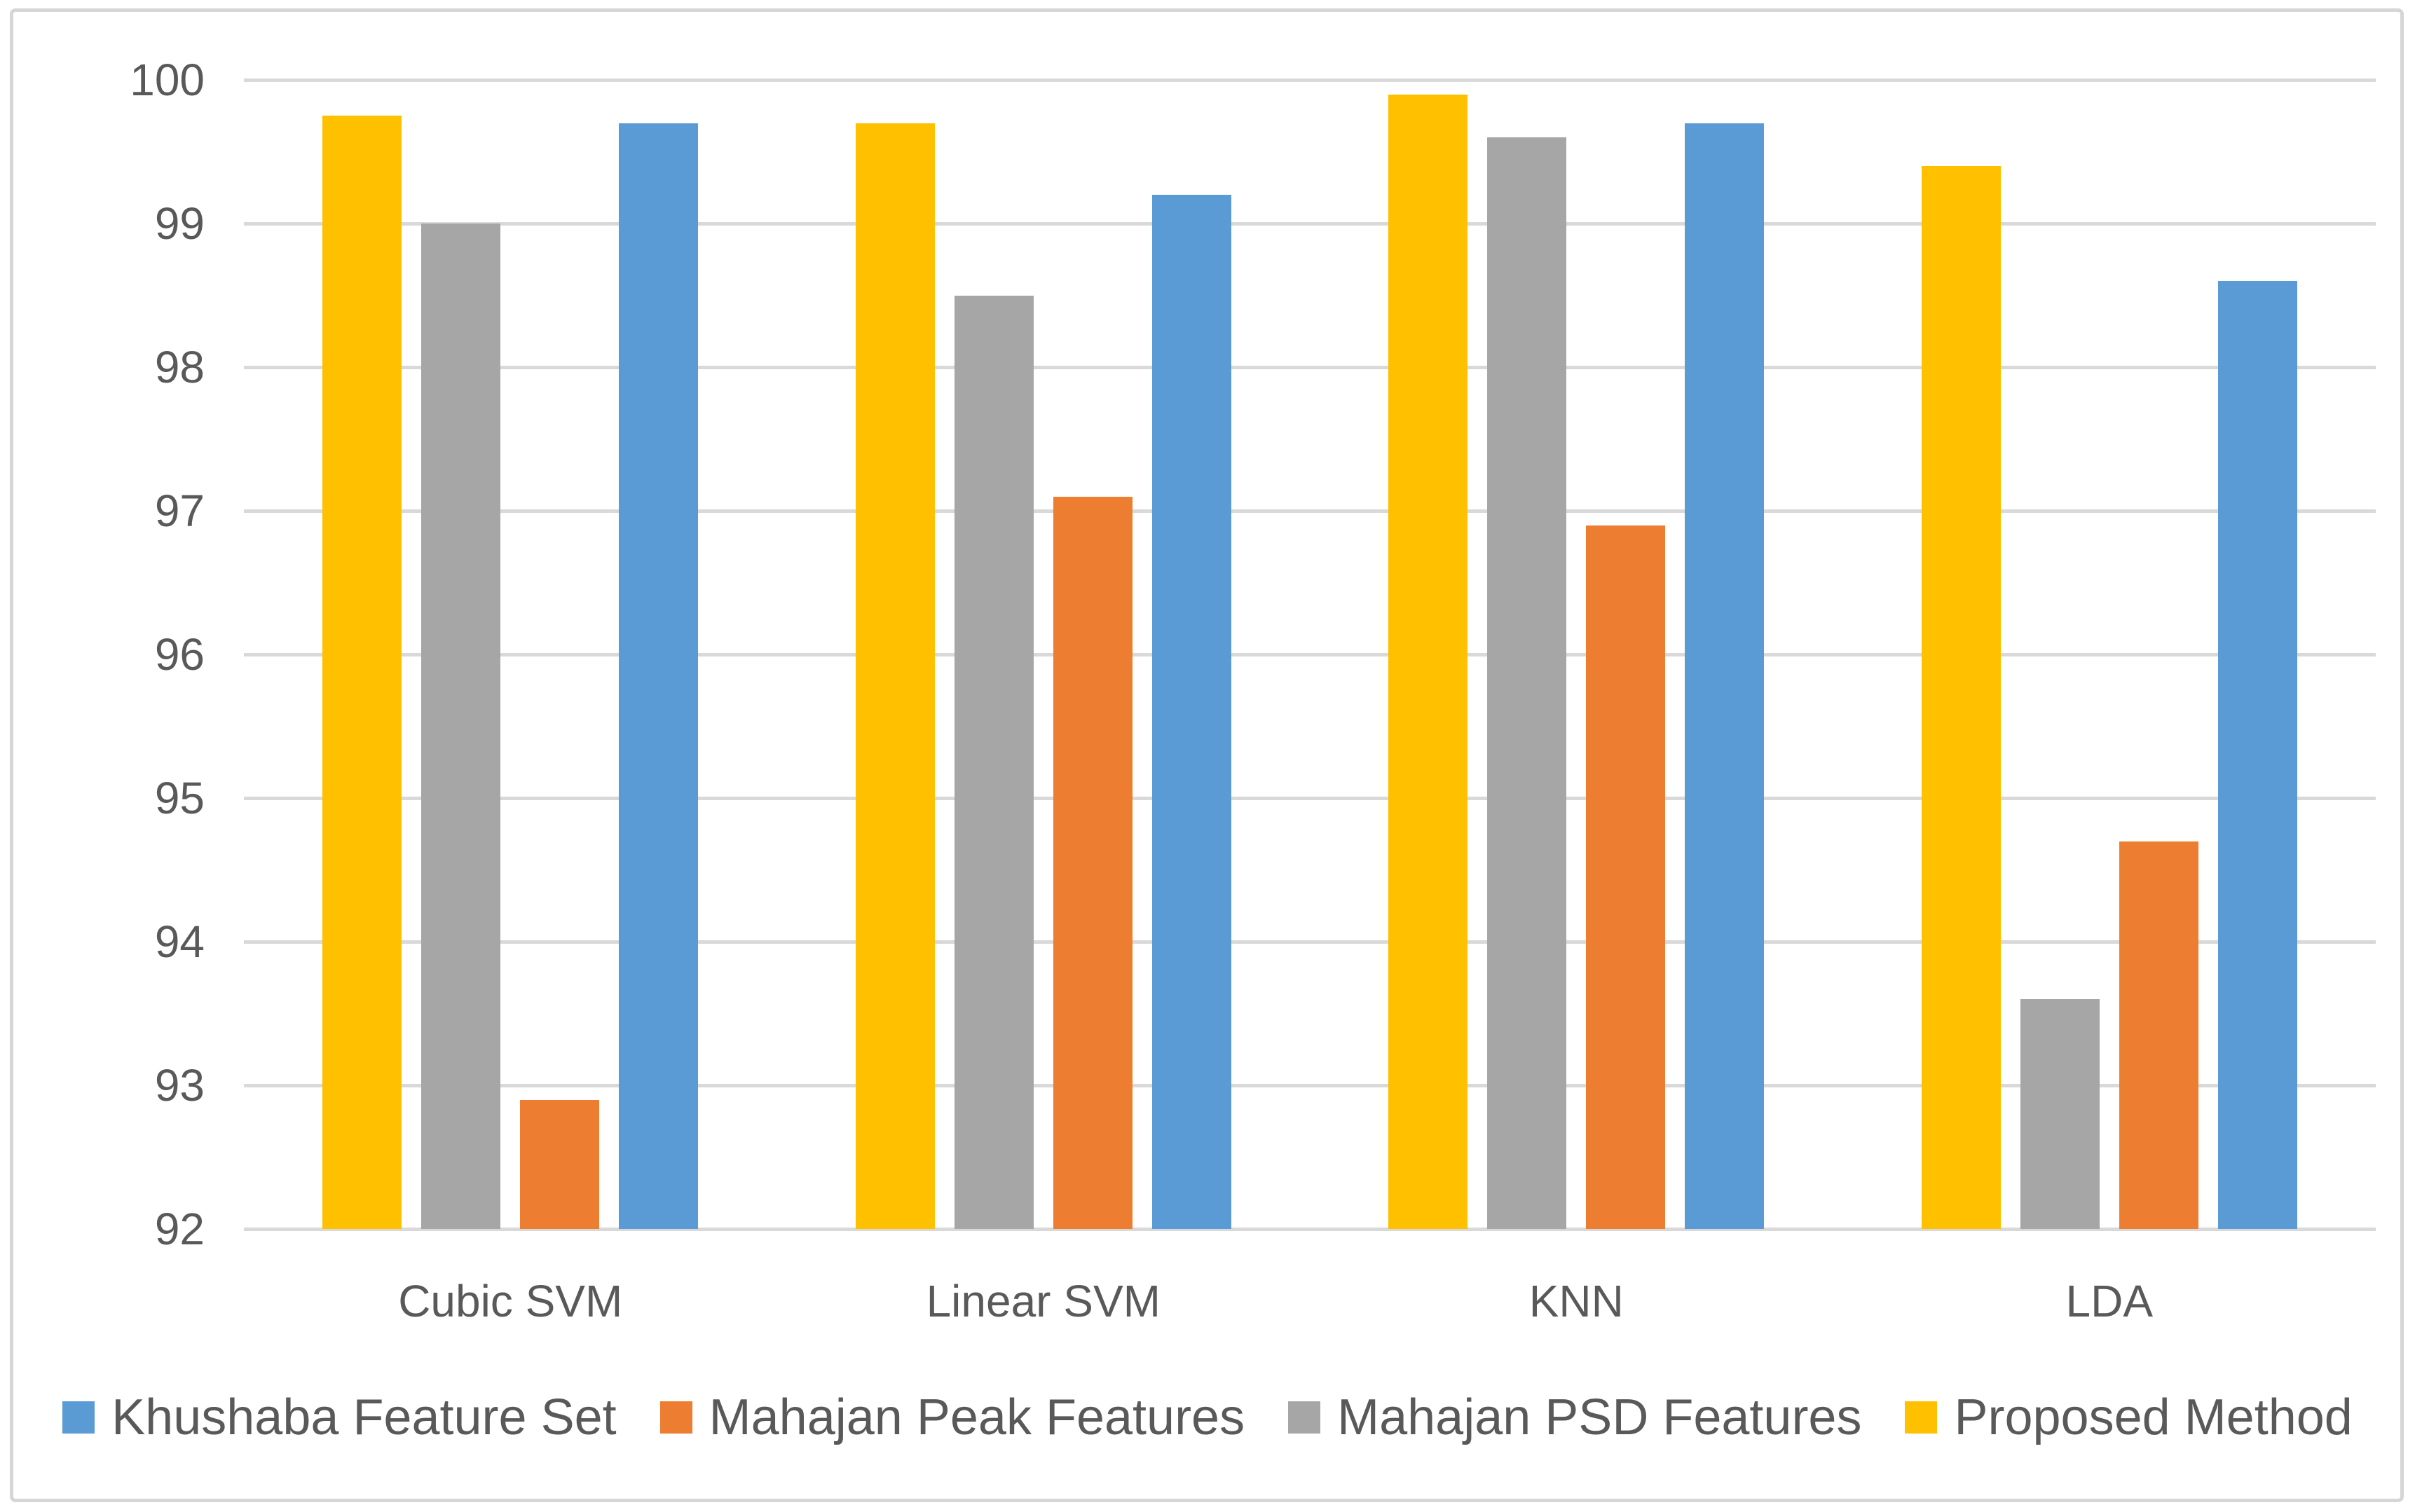 This screenshot has height=1512, width=2415. I want to click on category-label-cubic-svm: Cubic SVM, so click(510, 1301).